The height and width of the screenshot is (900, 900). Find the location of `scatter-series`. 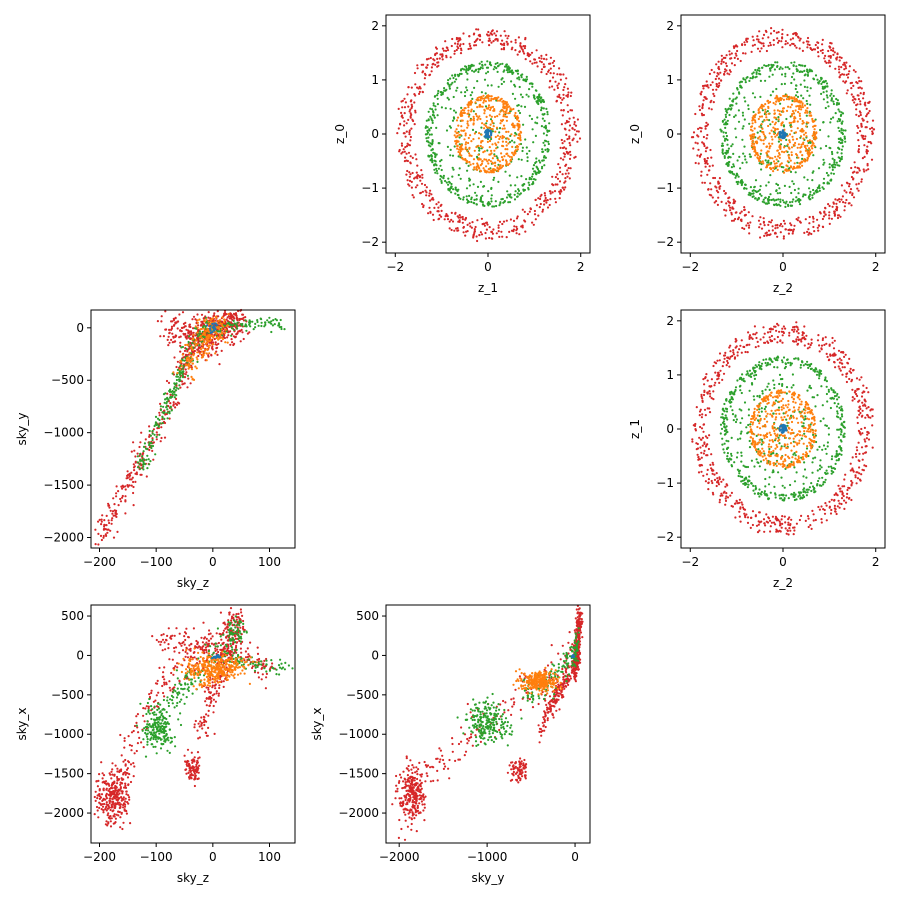

scatter-series is located at coordinates (488, 133).